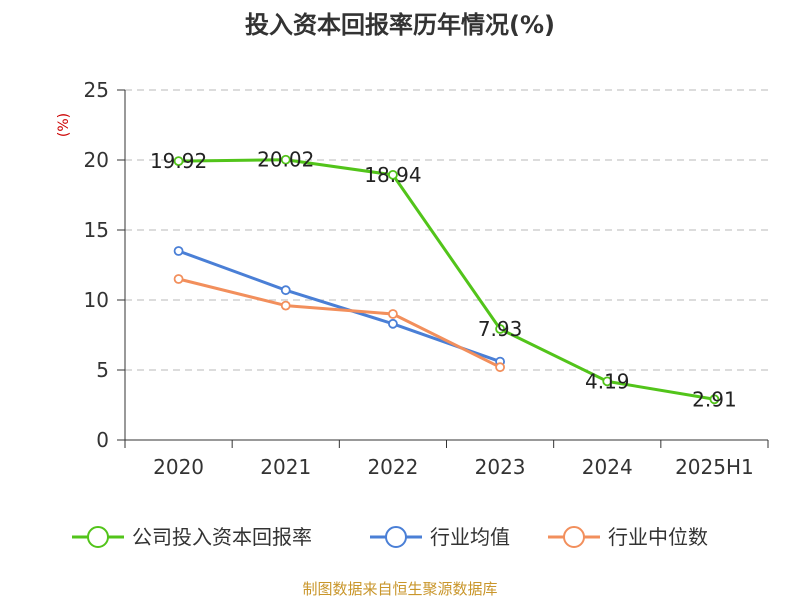  What do you see at coordinates (96, 90) in the screenshot?
I see `y-tick-label: 25` at bounding box center [96, 90].